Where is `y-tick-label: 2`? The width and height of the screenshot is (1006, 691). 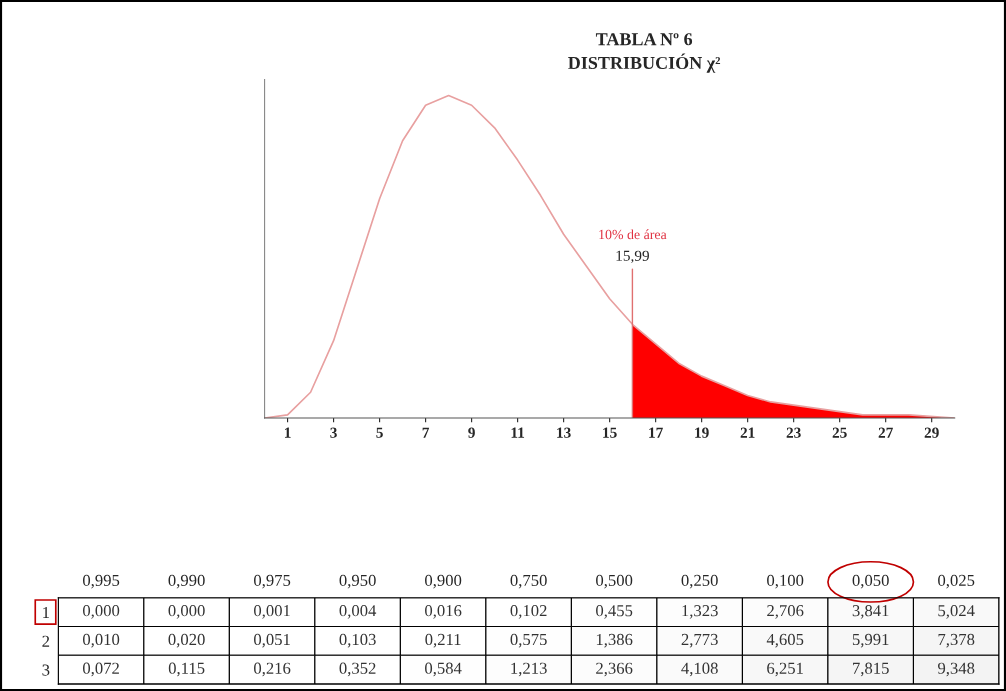 y-tick-label: 2 is located at coordinates (46, 641).